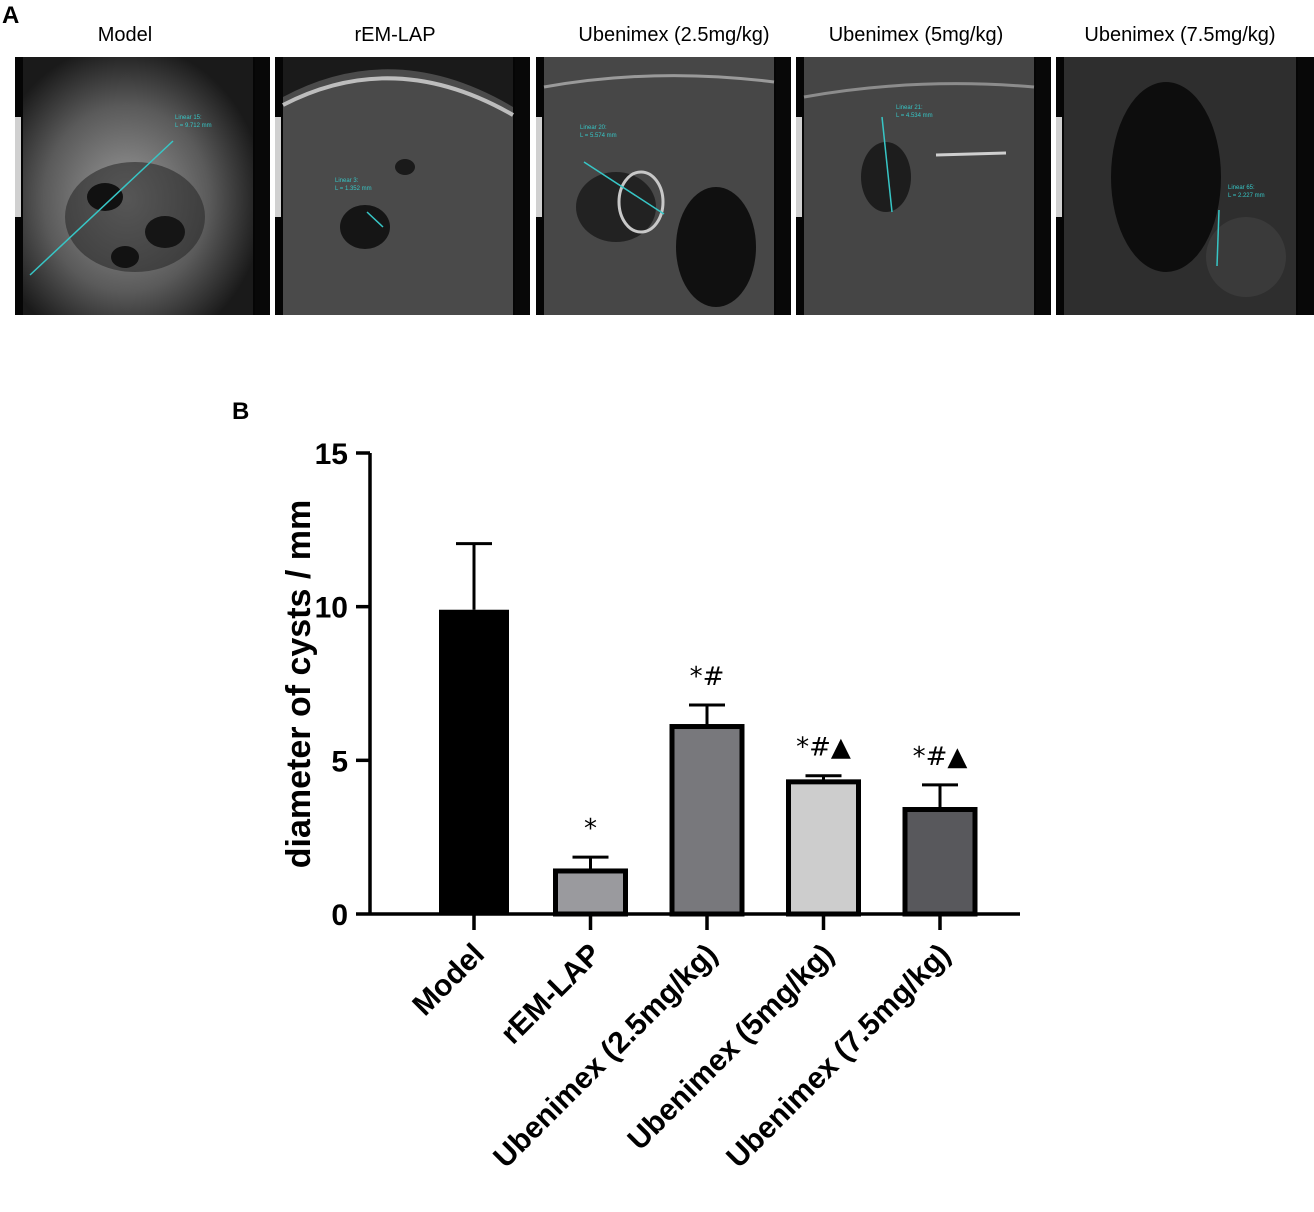 Image resolution: width=1314 pixels, height=1212 pixels. What do you see at coordinates (193, 126) in the screenshot?
I see `svg-text: L = 9.712 mm` at bounding box center [193, 126].